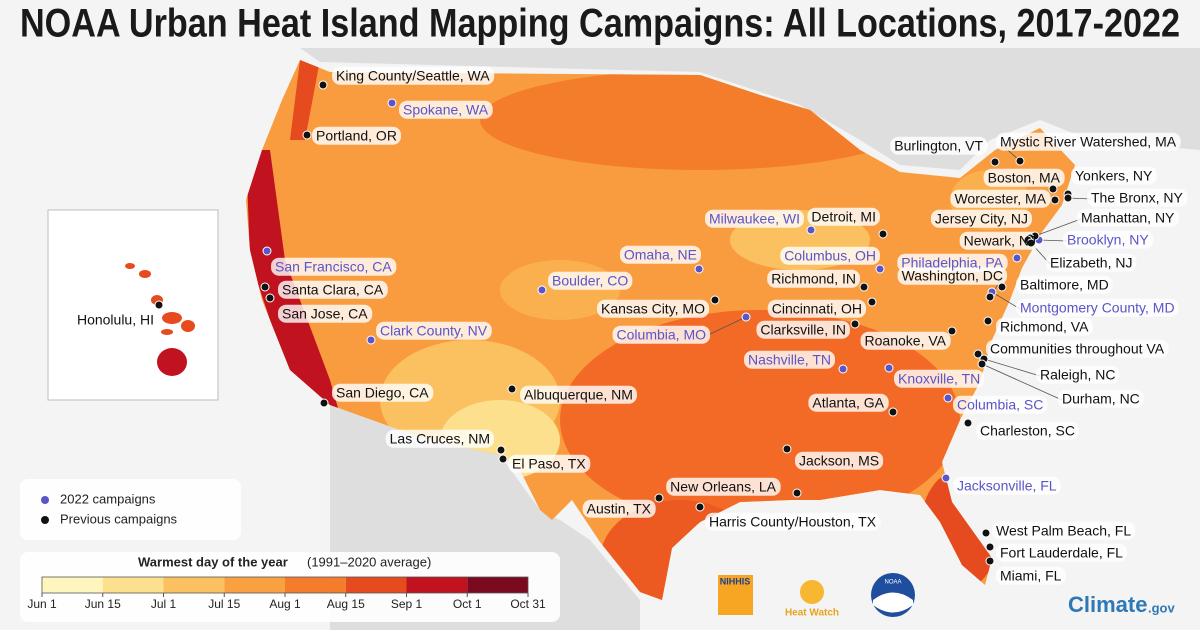 This screenshot has width=1200, height=630. Describe the element at coordinates (1031, 576) in the screenshot. I see `location-label: Miami, FL` at that location.